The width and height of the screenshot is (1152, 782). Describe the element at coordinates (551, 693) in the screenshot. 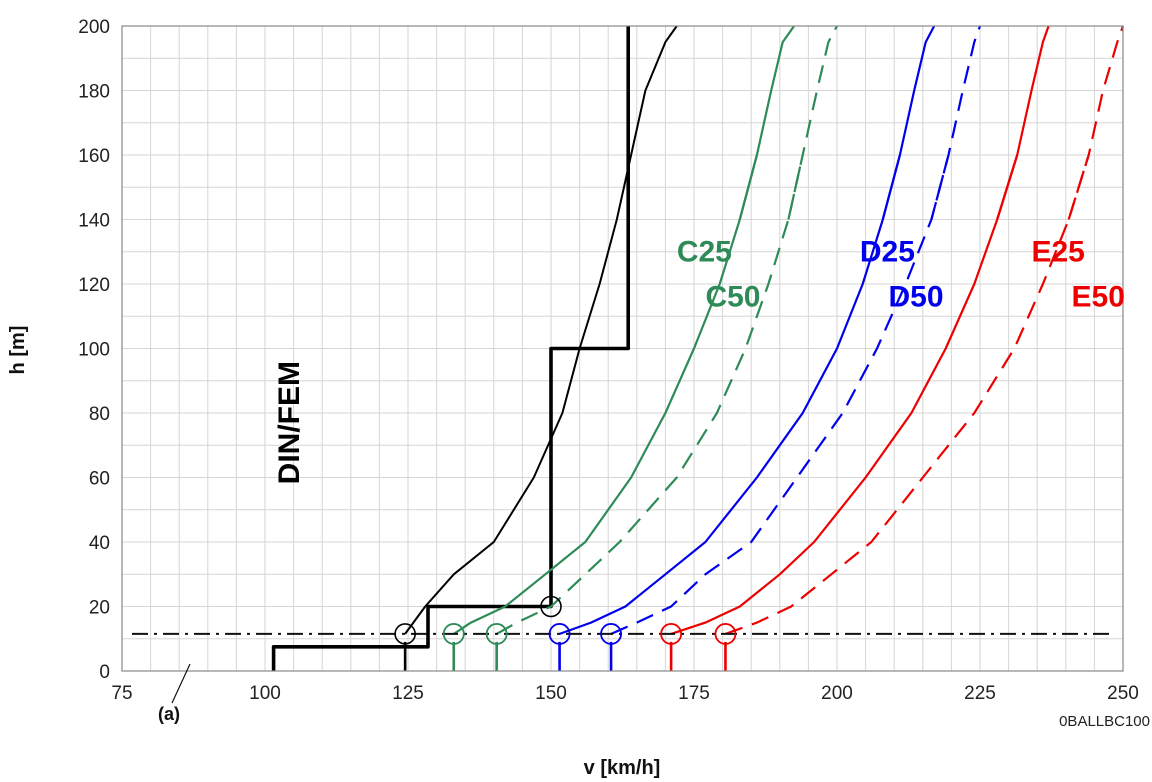

I see `x-tick-label: 150` at that location.